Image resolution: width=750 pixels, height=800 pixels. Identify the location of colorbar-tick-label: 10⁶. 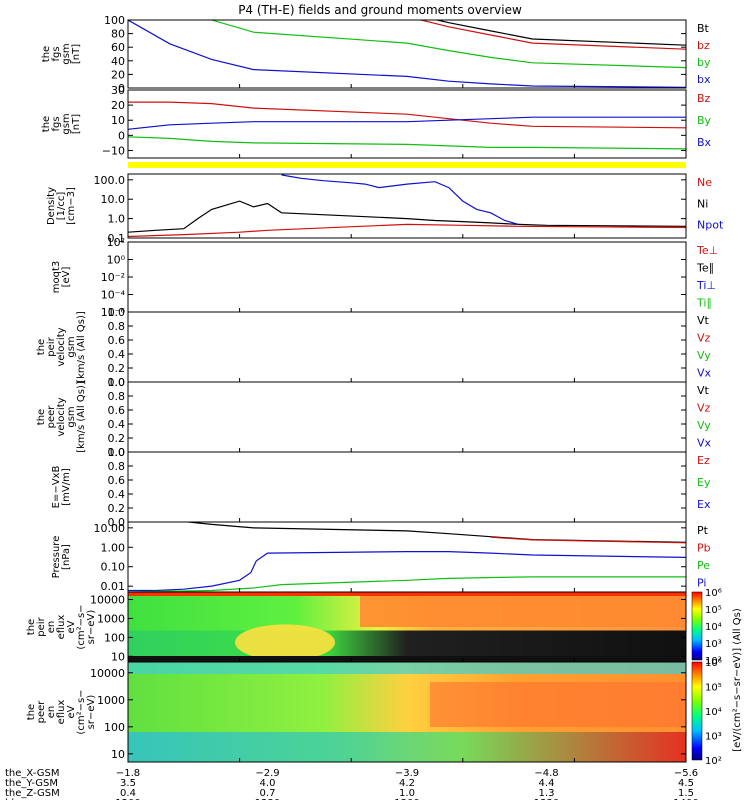
(713, 663).